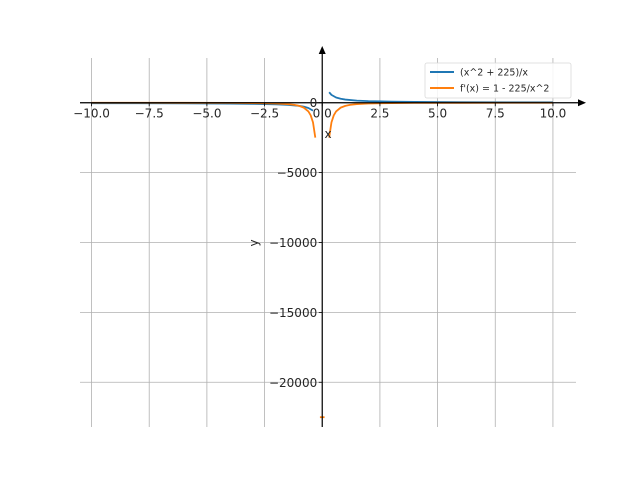 The image size is (640, 480). What do you see at coordinates (293, 383) in the screenshot?
I see `y-tick-label: −20000` at bounding box center [293, 383].